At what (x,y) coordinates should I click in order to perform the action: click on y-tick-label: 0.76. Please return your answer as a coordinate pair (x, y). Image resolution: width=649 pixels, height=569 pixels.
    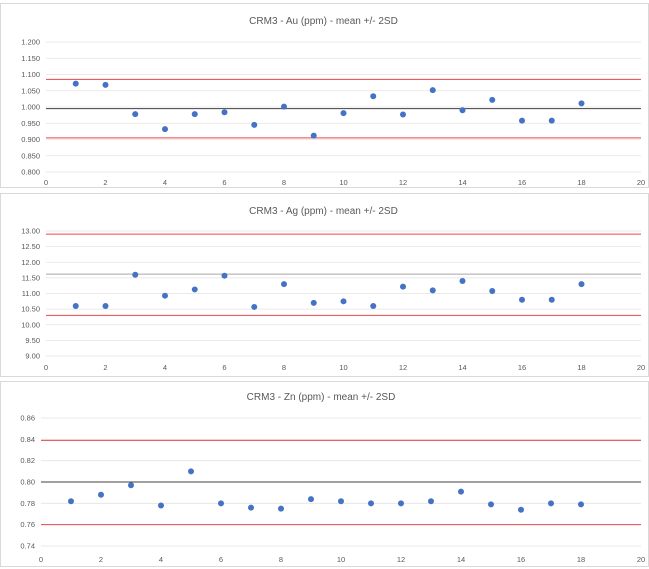
    Looking at the image, I should click on (27, 524).